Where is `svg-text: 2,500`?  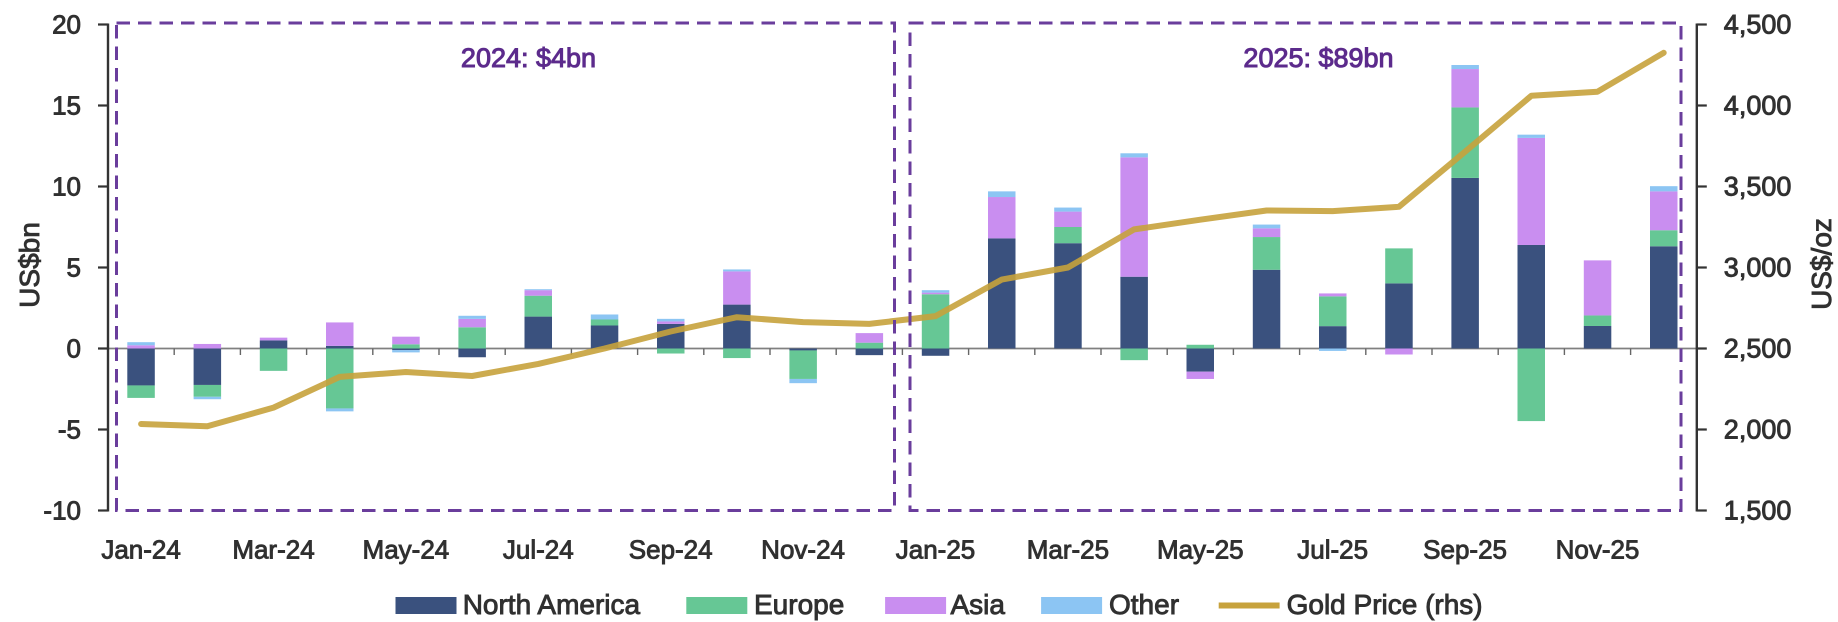
svg-text: 2,500 is located at coordinates (1758, 349).